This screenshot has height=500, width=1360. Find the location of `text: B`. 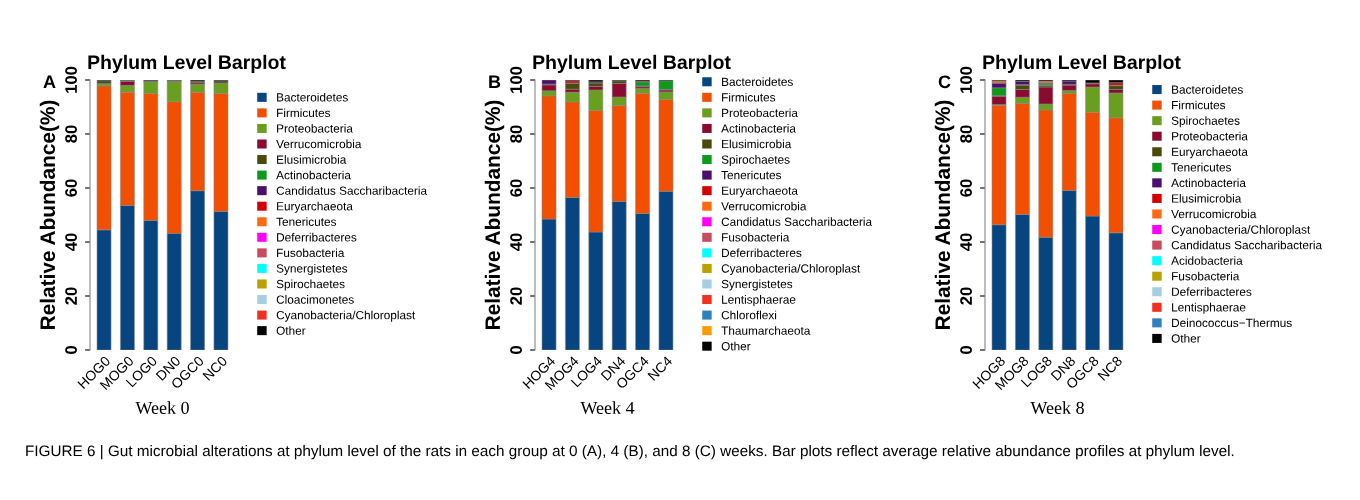

text: B is located at coordinates (495, 81).